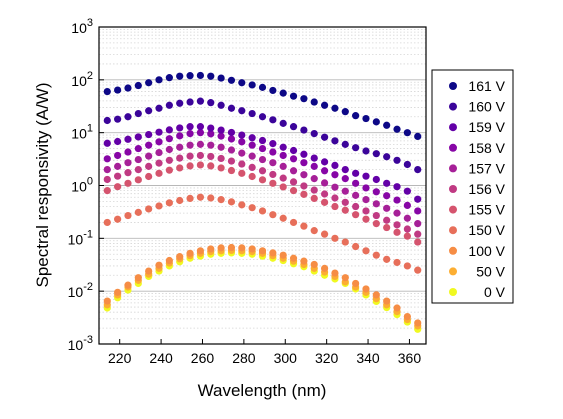 The height and width of the screenshot is (419, 563). What do you see at coordinates (82, 132) in the screenshot?
I see `y-tick-label: 10¹` at bounding box center [82, 132].